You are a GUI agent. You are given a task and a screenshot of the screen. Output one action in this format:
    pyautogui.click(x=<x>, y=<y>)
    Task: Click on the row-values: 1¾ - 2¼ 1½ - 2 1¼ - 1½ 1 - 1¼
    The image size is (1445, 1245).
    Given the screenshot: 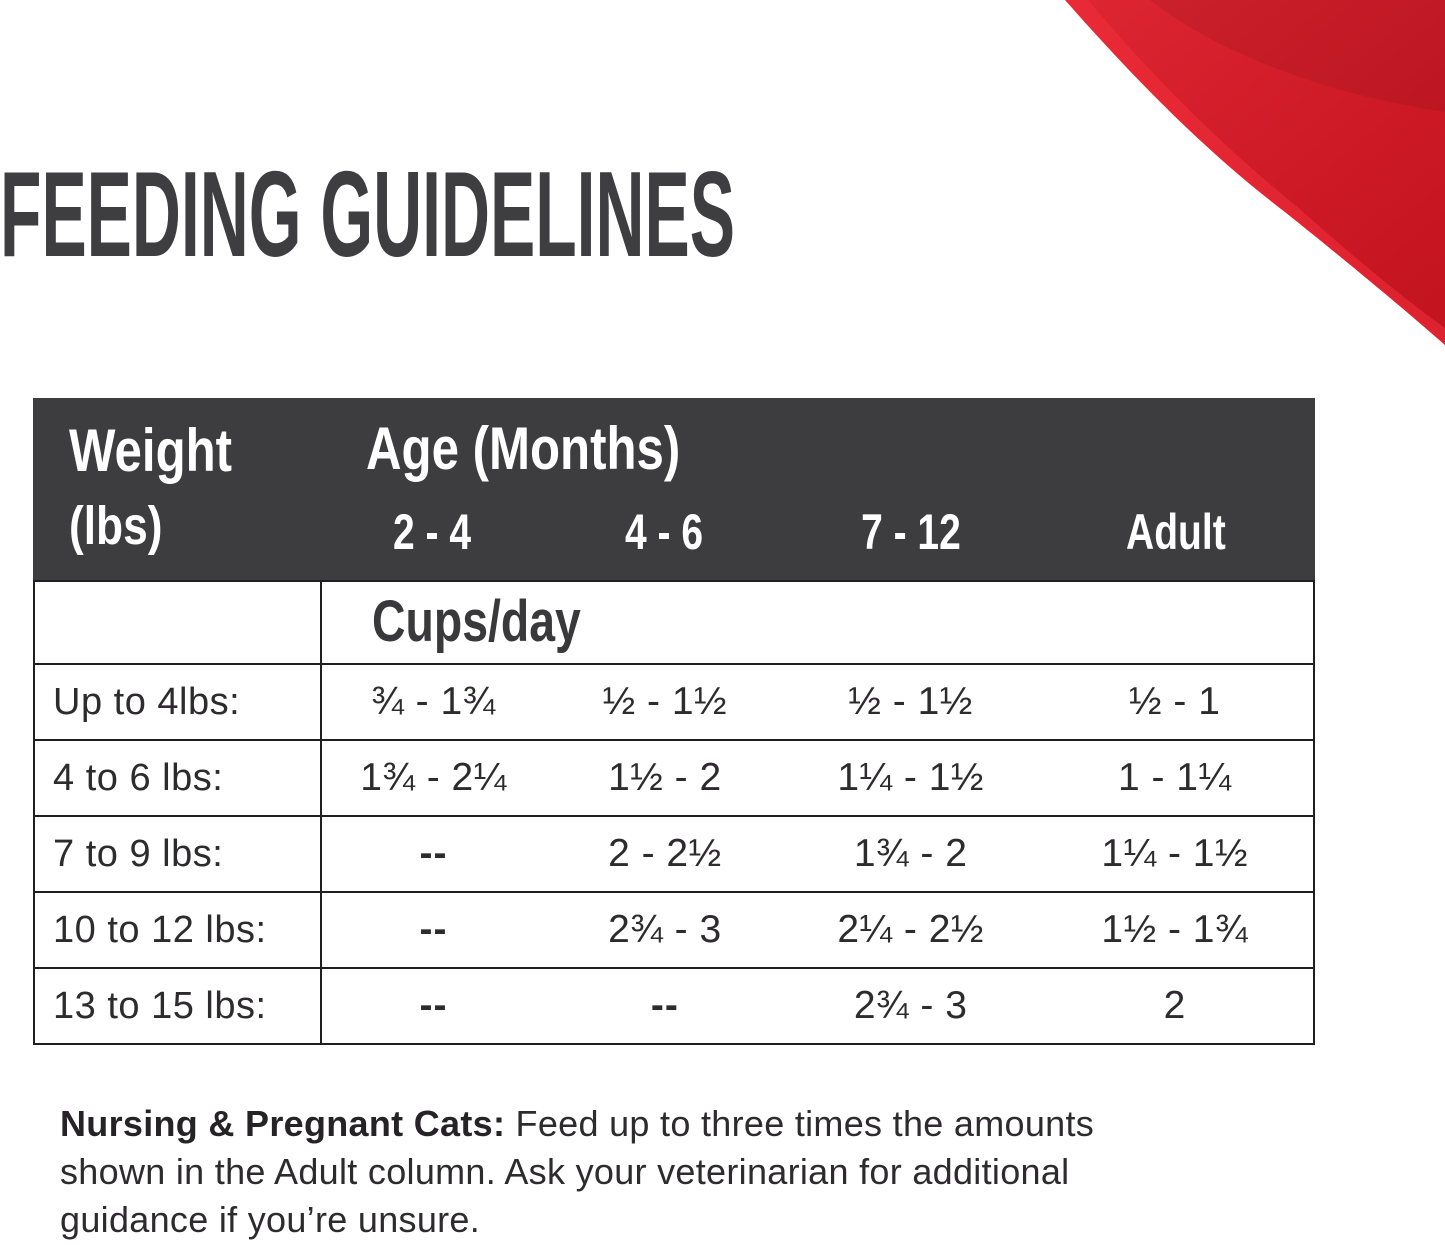 What is the action you would take?
    pyautogui.click(x=816, y=778)
    